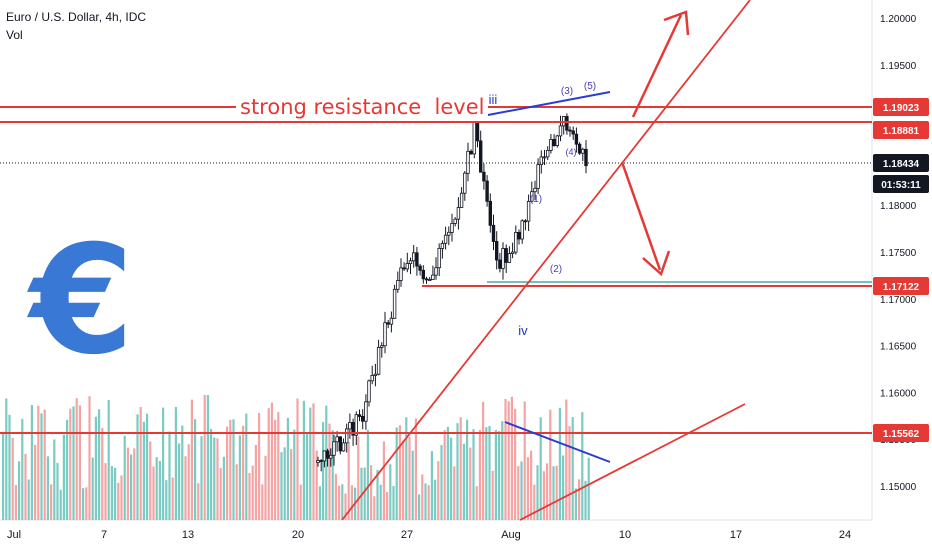 The image size is (932, 550). Describe the element at coordinates (14, 35) in the screenshot. I see `volume-indicator-label: Vol` at that location.